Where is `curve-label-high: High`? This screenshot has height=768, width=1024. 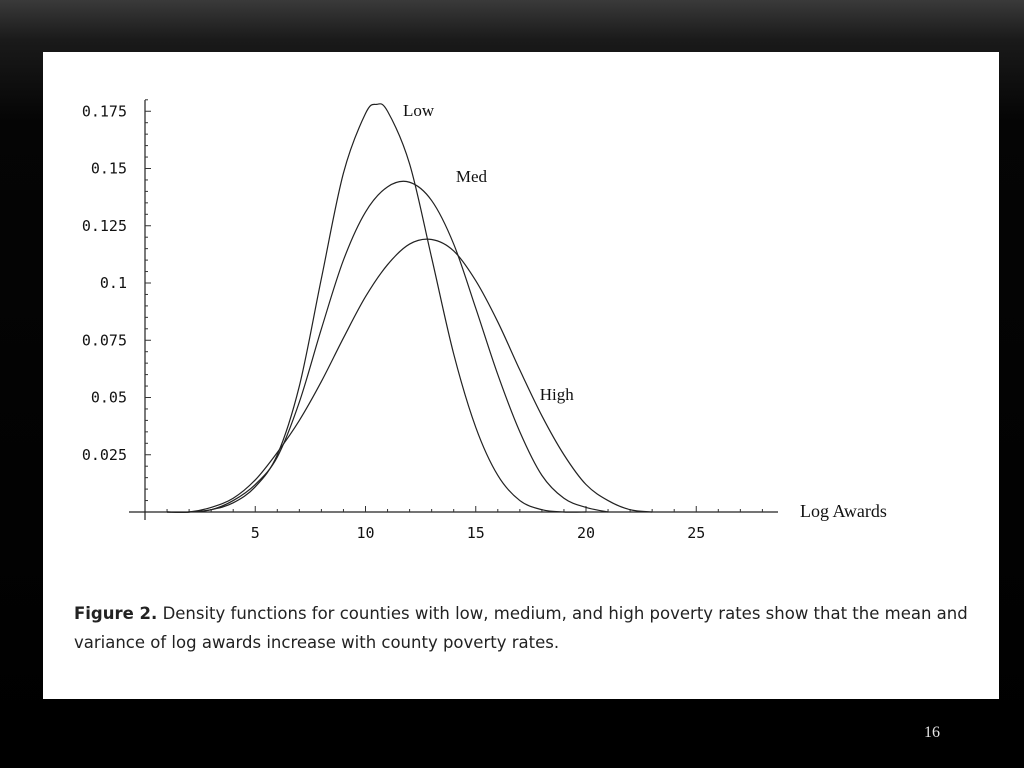
curve-label-high: High is located at coordinates (557, 394).